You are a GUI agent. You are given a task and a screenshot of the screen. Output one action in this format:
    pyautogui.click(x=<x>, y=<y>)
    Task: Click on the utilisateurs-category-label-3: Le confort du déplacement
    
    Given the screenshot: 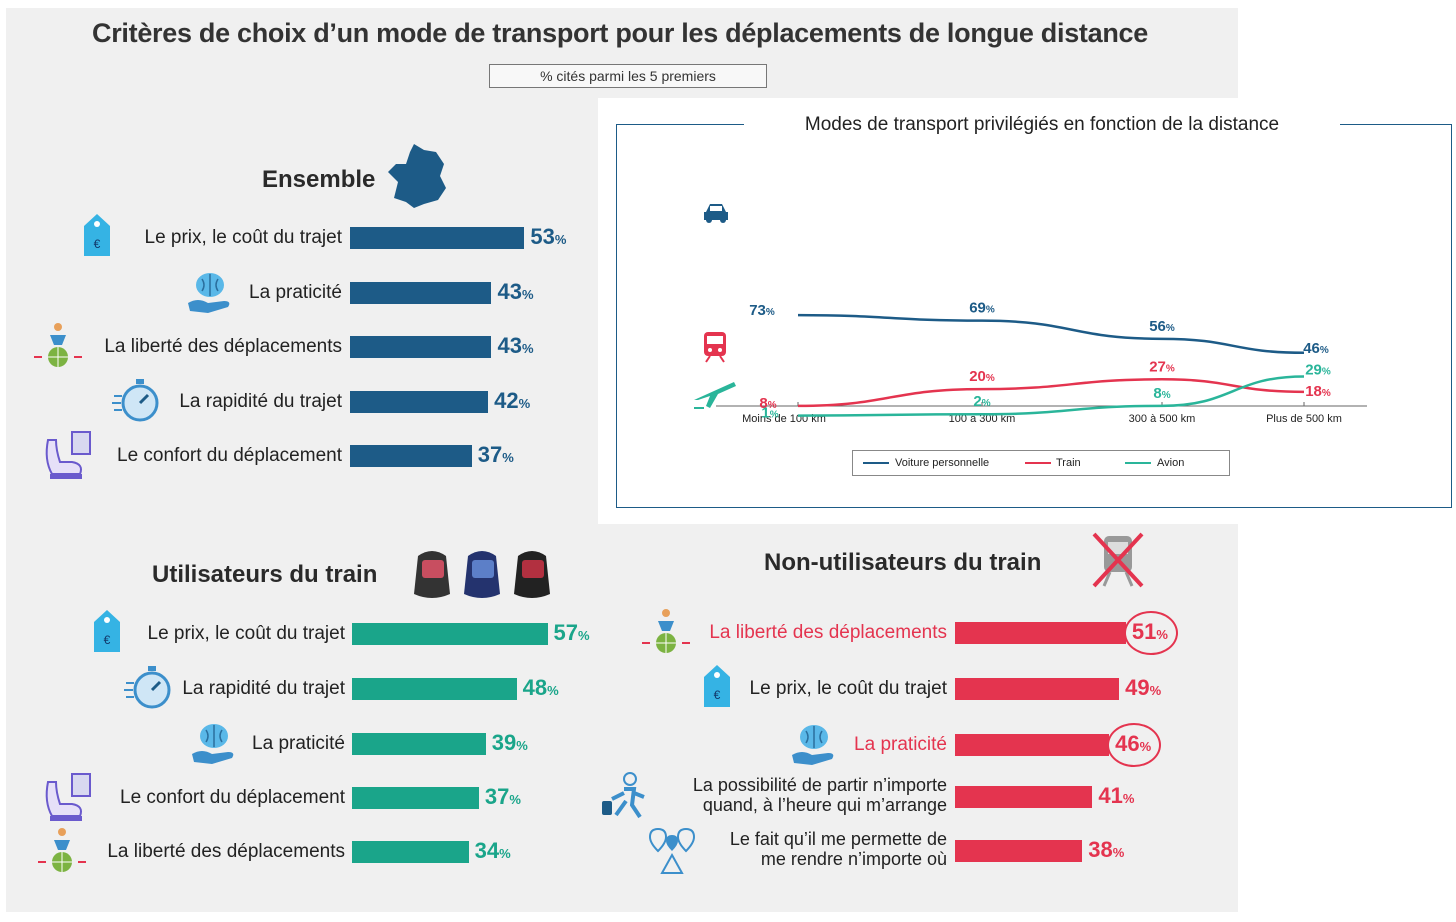 What is the action you would take?
    pyautogui.click(x=232, y=798)
    